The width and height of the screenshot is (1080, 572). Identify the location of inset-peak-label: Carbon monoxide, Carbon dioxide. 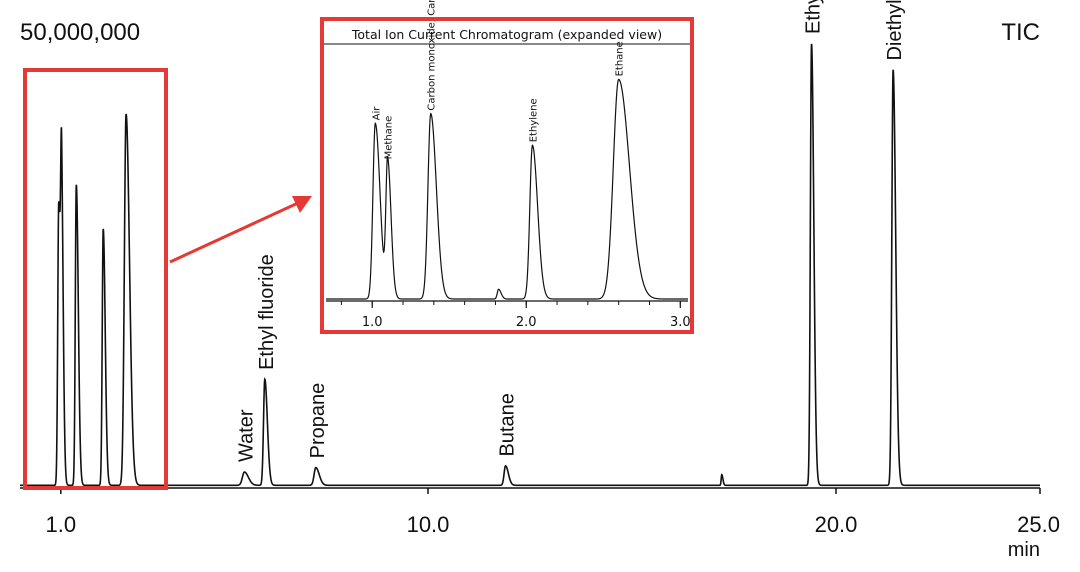
(432, 55).